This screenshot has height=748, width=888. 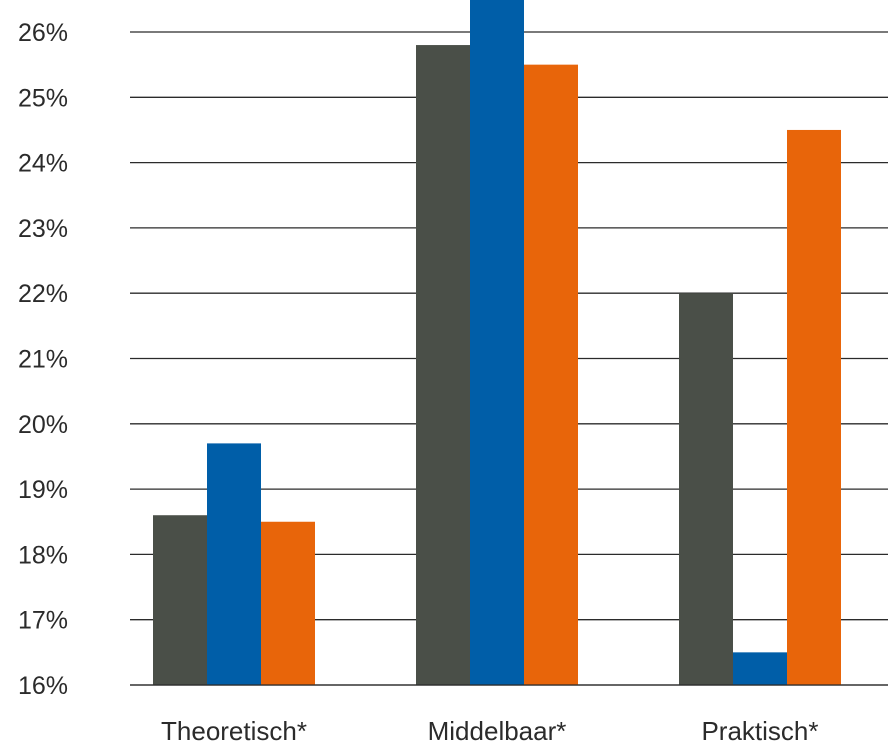 What do you see at coordinates (43, 686) in the screenshot?
I see `y-tick-label: 16%` at bounding box center [43, 686].